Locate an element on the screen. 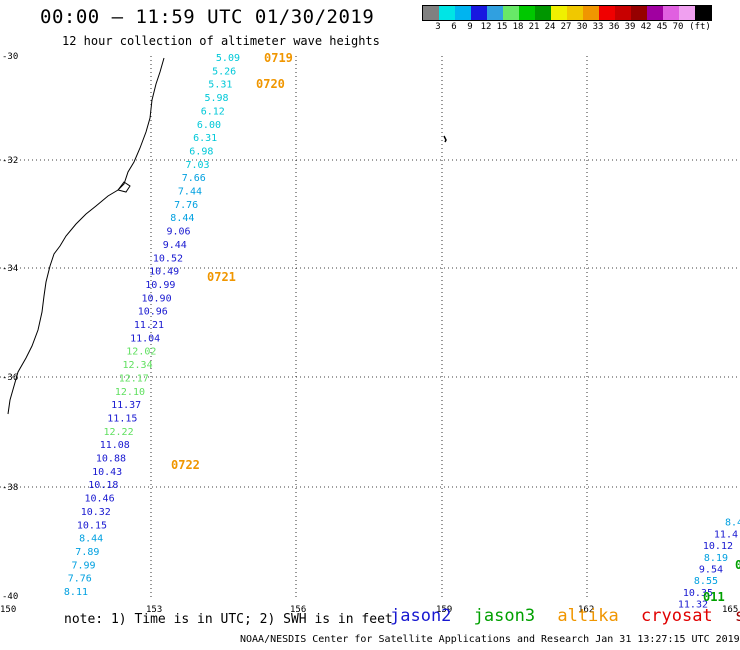 This screenshot has width=740, height=650. swh-value: 7.66 is located at coordinates (194, 178).